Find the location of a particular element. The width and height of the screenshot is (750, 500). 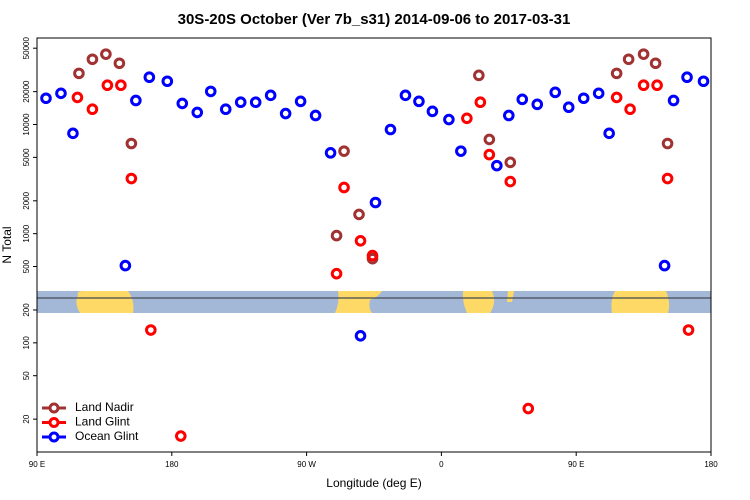

legend-label: Ocean Glint is located at coordinates (107, 436).